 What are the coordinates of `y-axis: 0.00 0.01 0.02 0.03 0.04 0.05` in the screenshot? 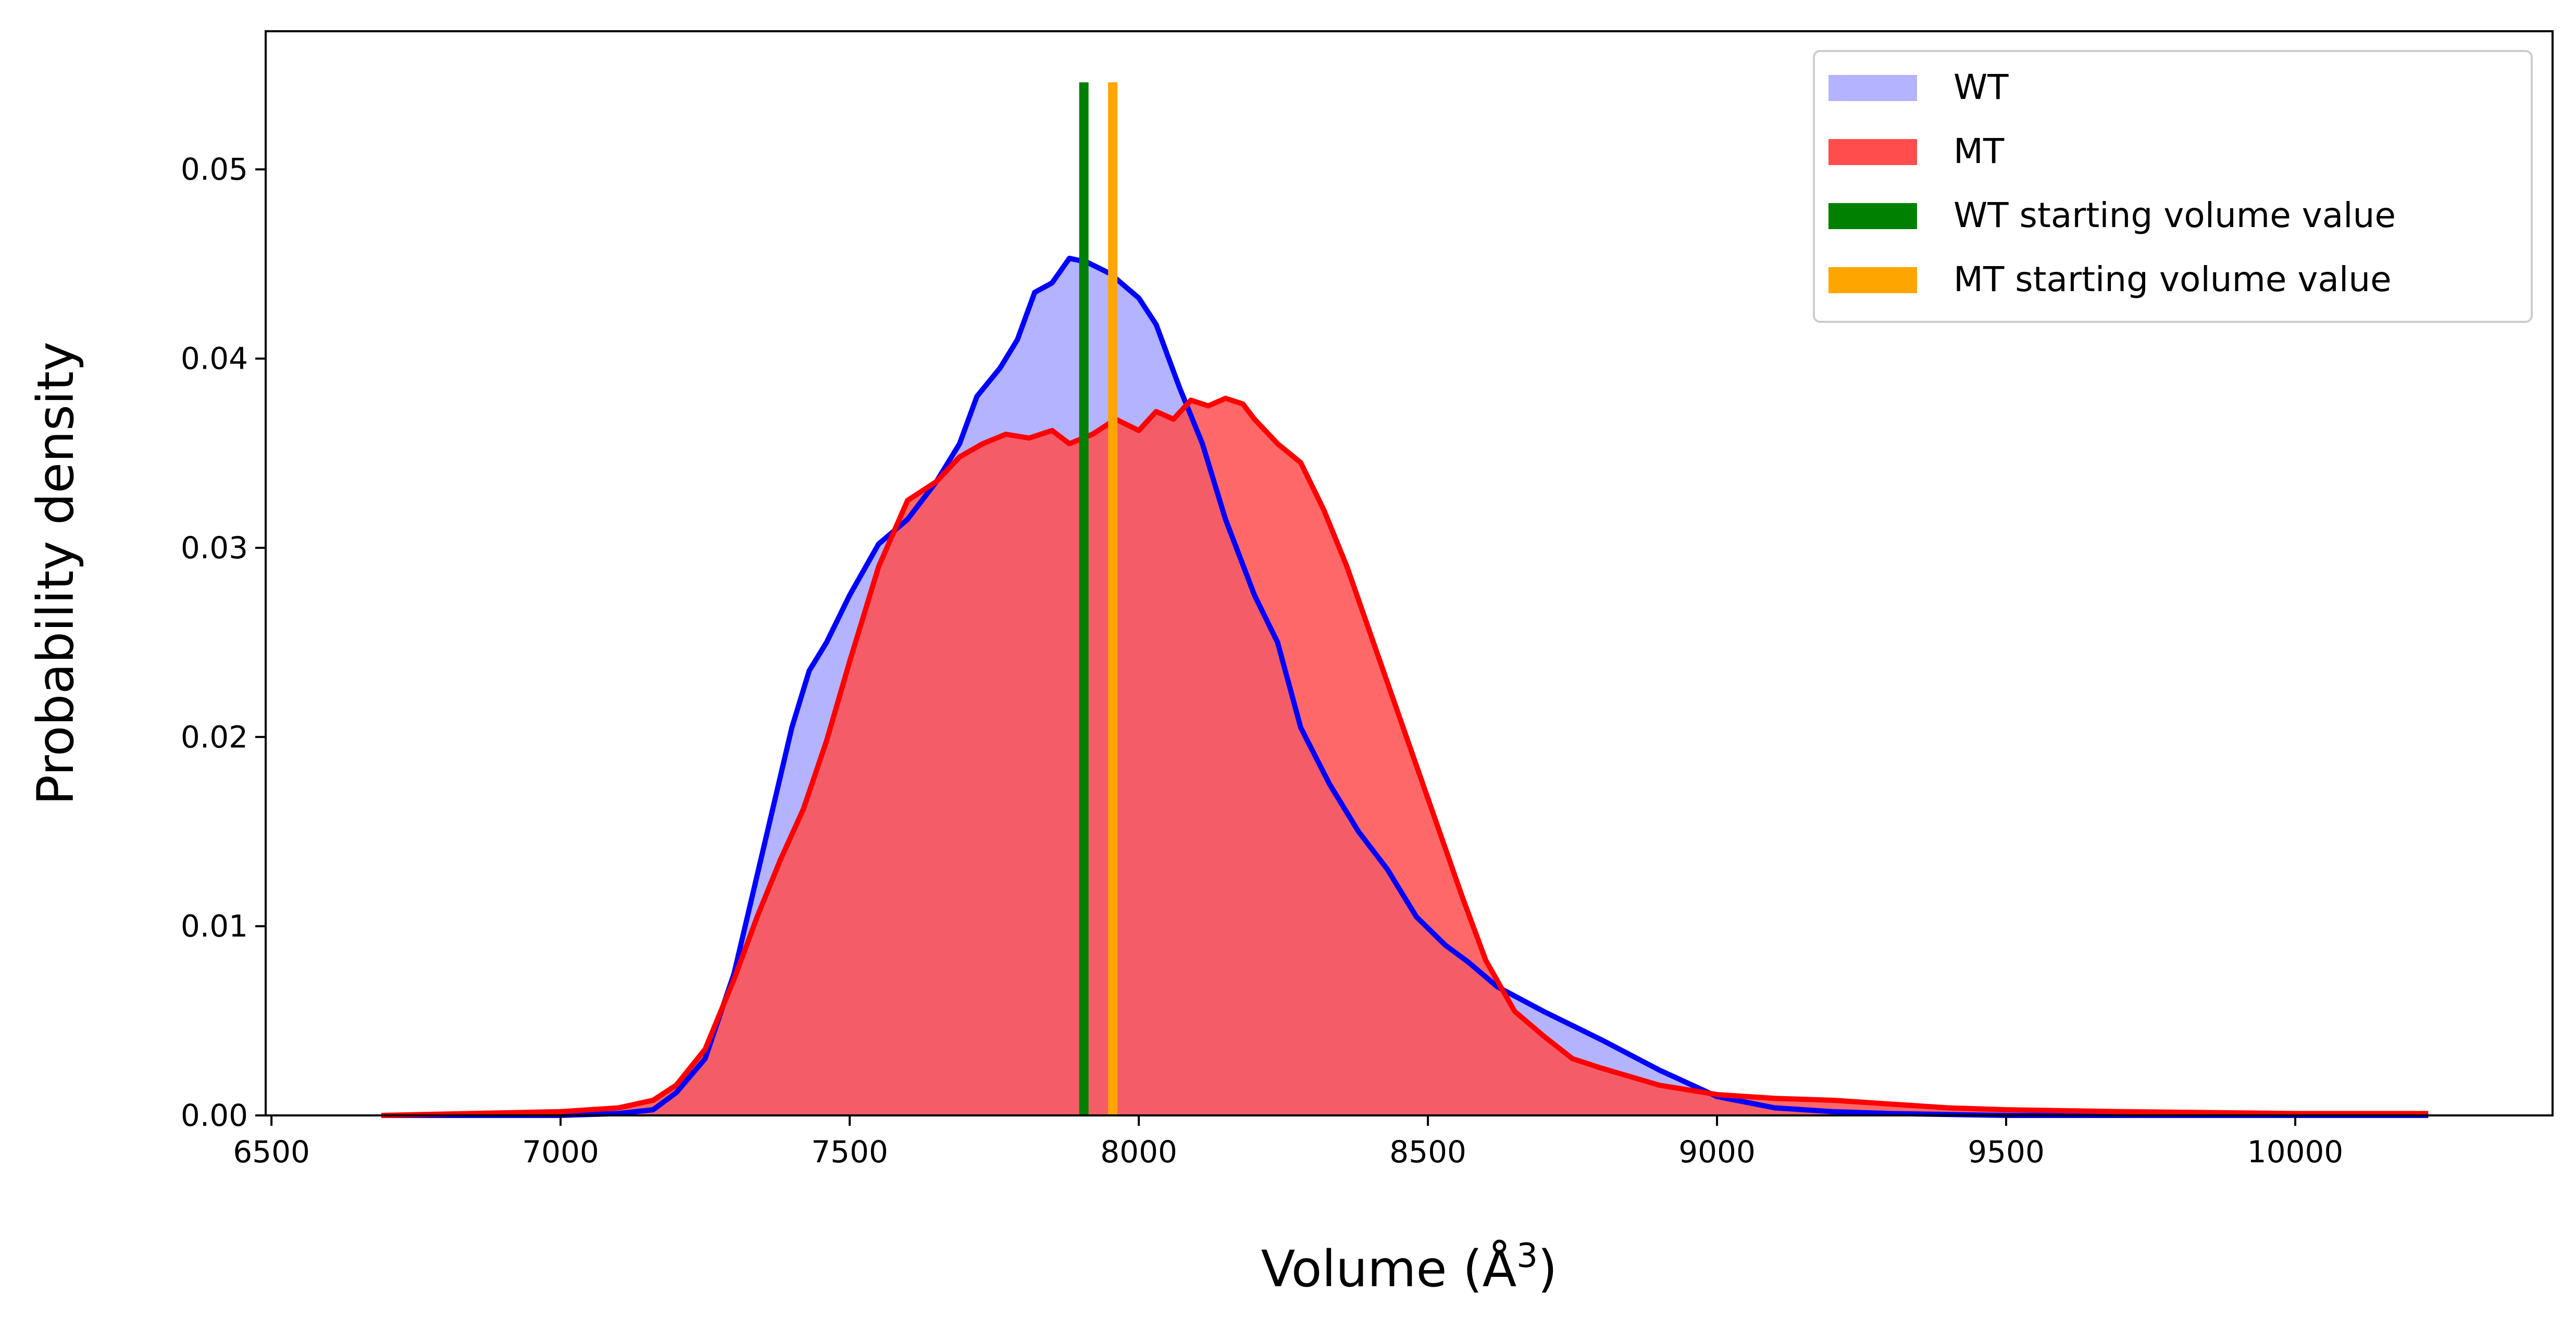 It's located at (224, 643).